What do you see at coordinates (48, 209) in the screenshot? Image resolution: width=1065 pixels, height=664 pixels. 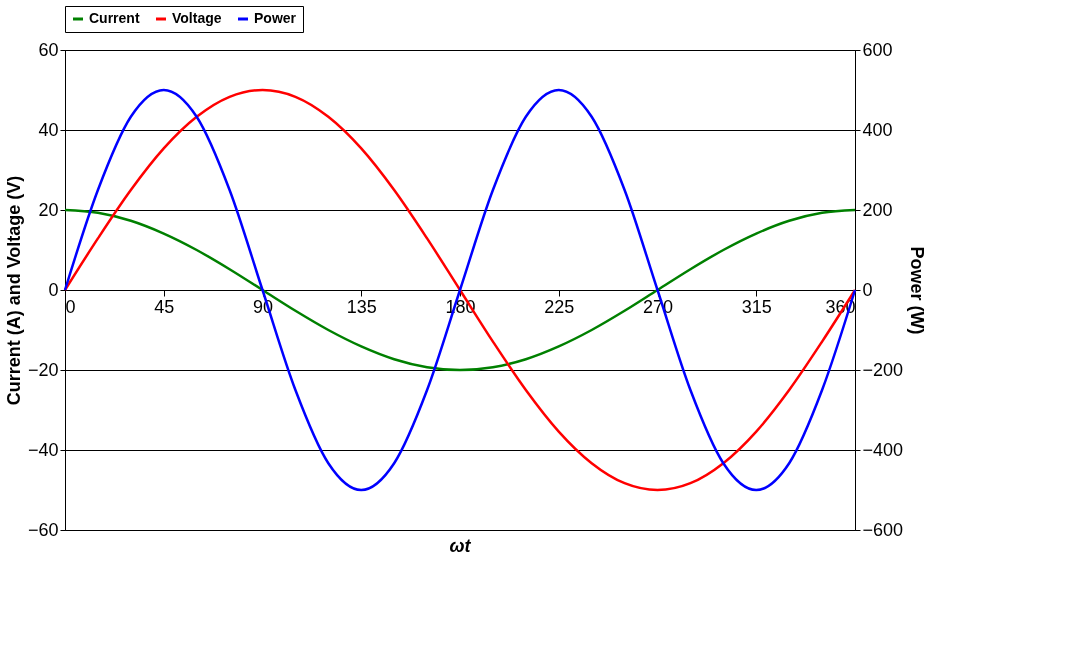 I see `y-tick-label: 20` at bounding box center [48, 209].